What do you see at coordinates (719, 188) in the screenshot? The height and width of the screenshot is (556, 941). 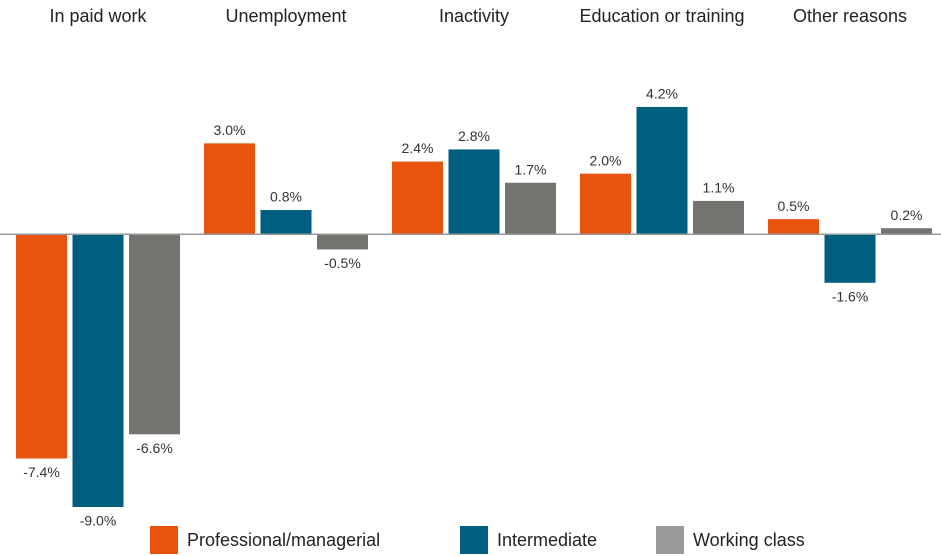 I see `value-label: 1.1%` at bounding box center [719, 188].